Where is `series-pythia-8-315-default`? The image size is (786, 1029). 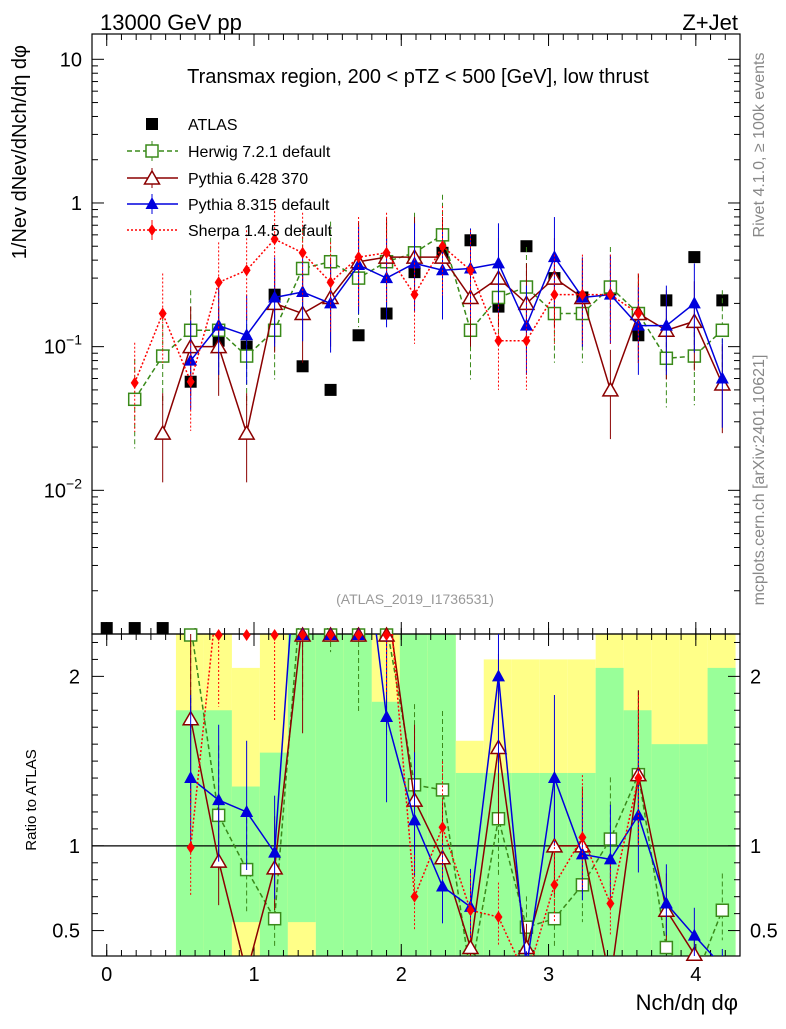
series-pythia-8-315-default is located at coordinates (456, 322).